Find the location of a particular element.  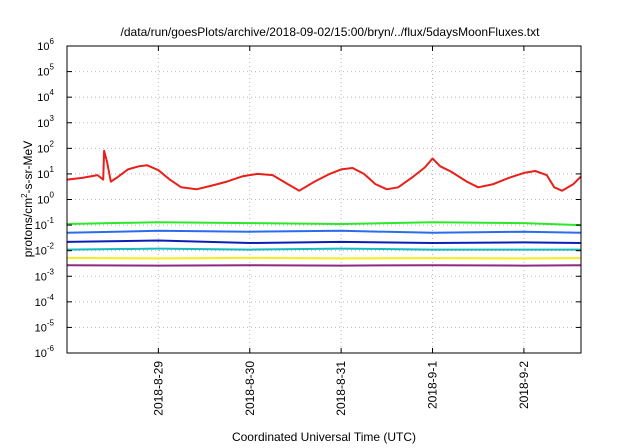

y-tick-label: 10⁴ is located at coordinates (45, 96).